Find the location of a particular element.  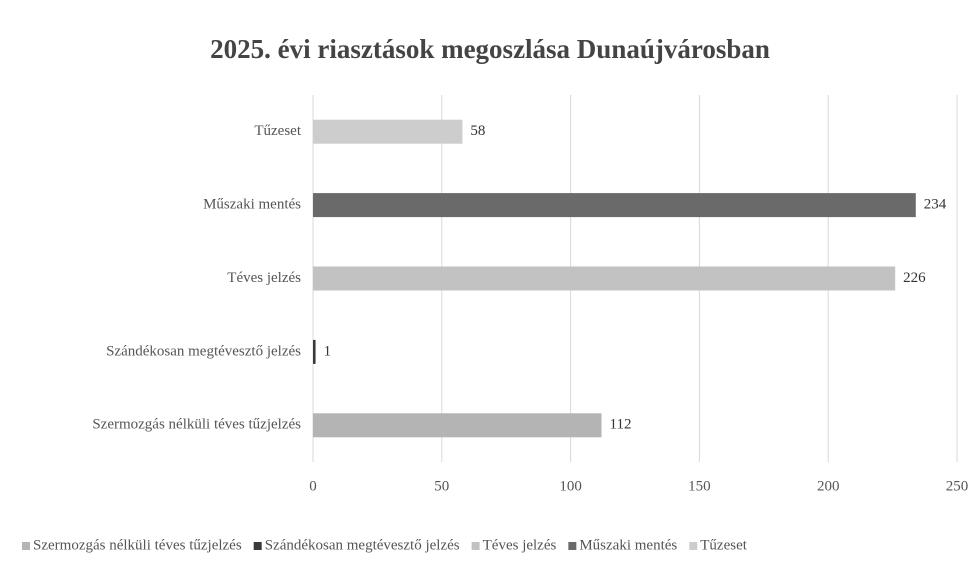

legend-label: Téves jelzés is located at coordinates (520, 545).